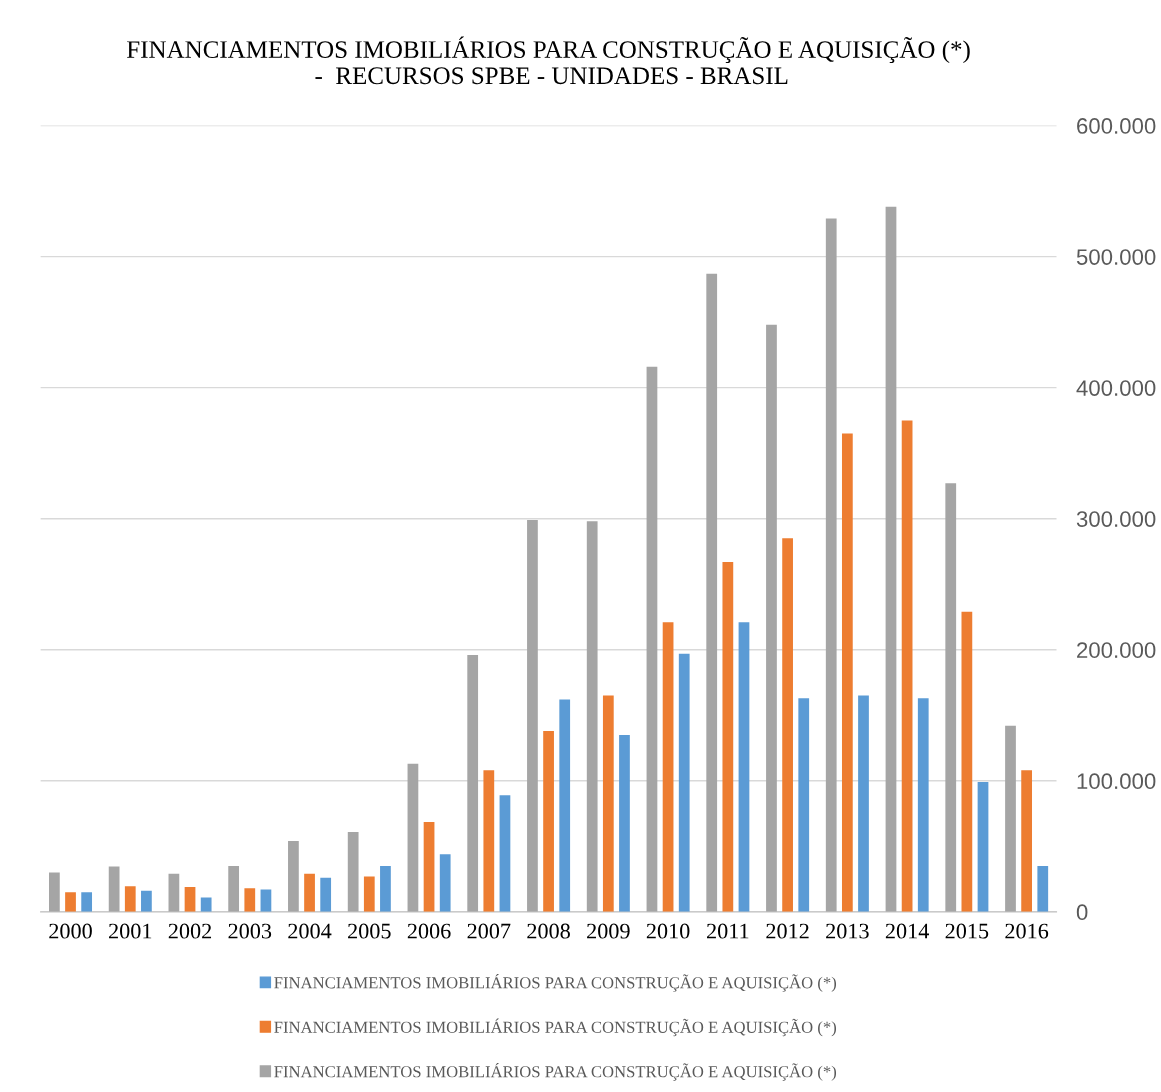  What do you see at coordinates (787, 931) in the screenshot?
I see `x-tick-label: 2012` at bounding box center [787, 931].